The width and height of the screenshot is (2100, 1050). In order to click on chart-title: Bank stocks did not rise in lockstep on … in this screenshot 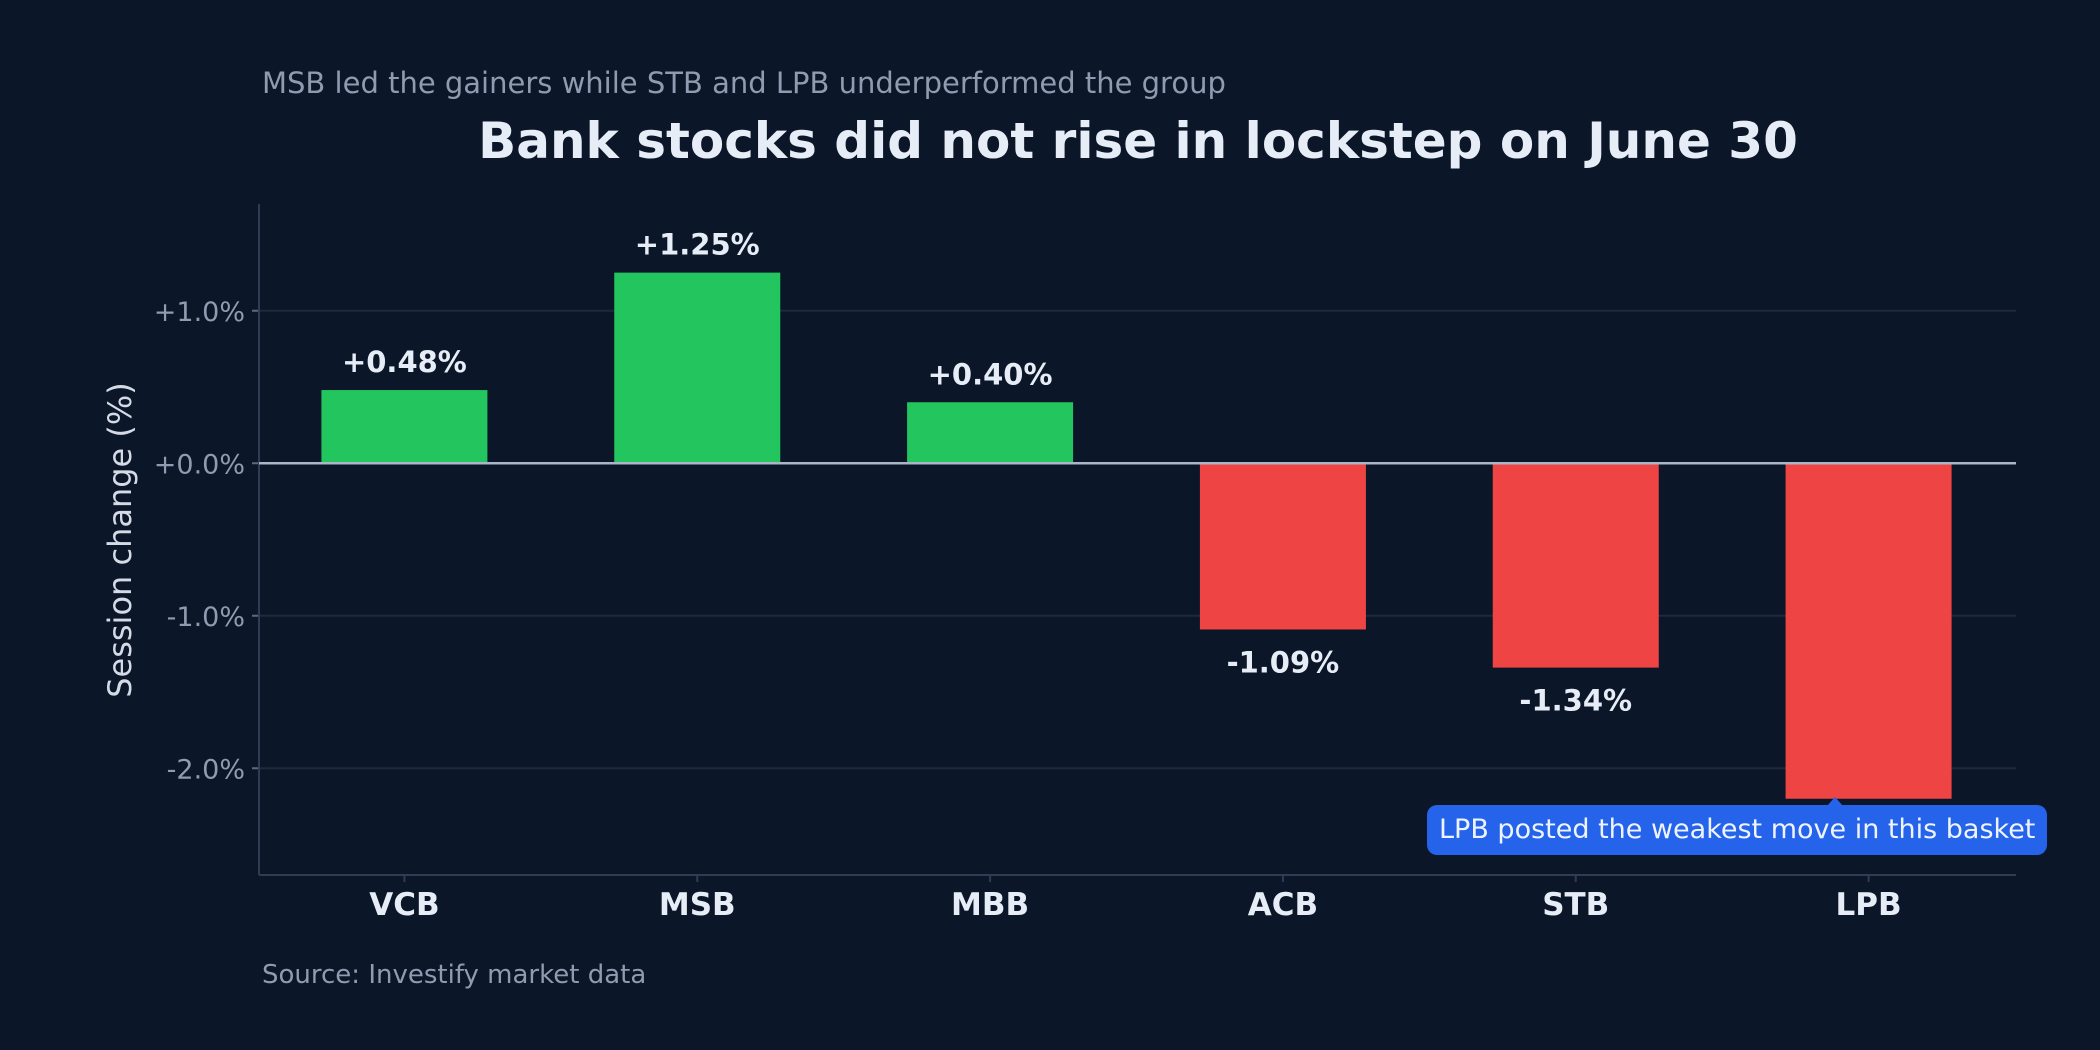, I will do `click(1138, 141)`.